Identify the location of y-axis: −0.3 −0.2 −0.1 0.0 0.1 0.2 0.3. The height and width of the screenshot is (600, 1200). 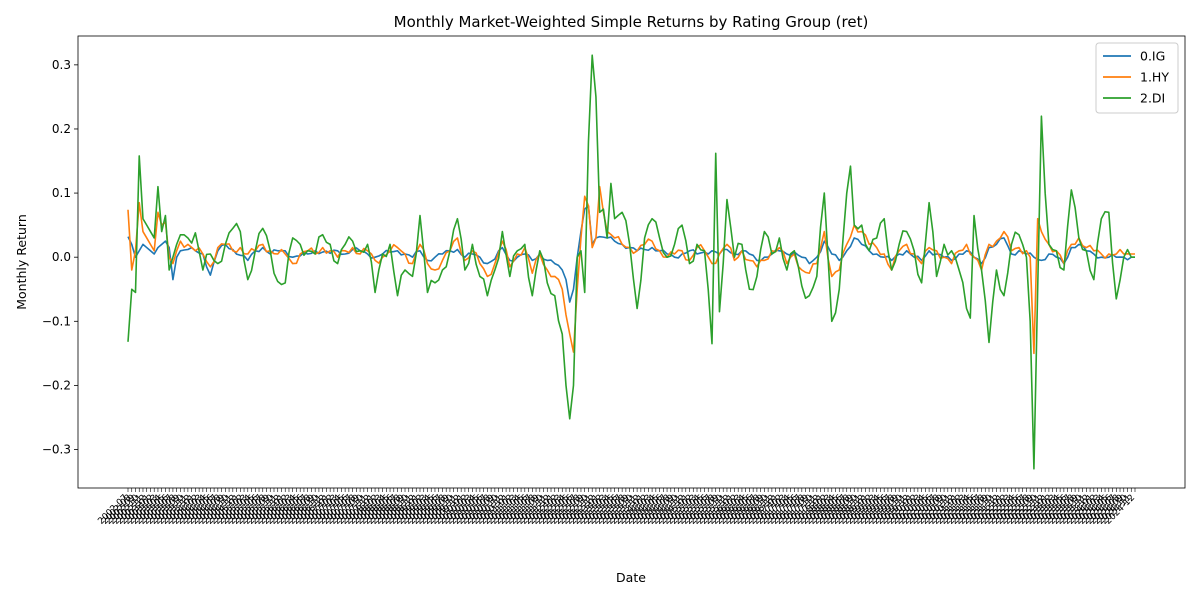
(60, 257).